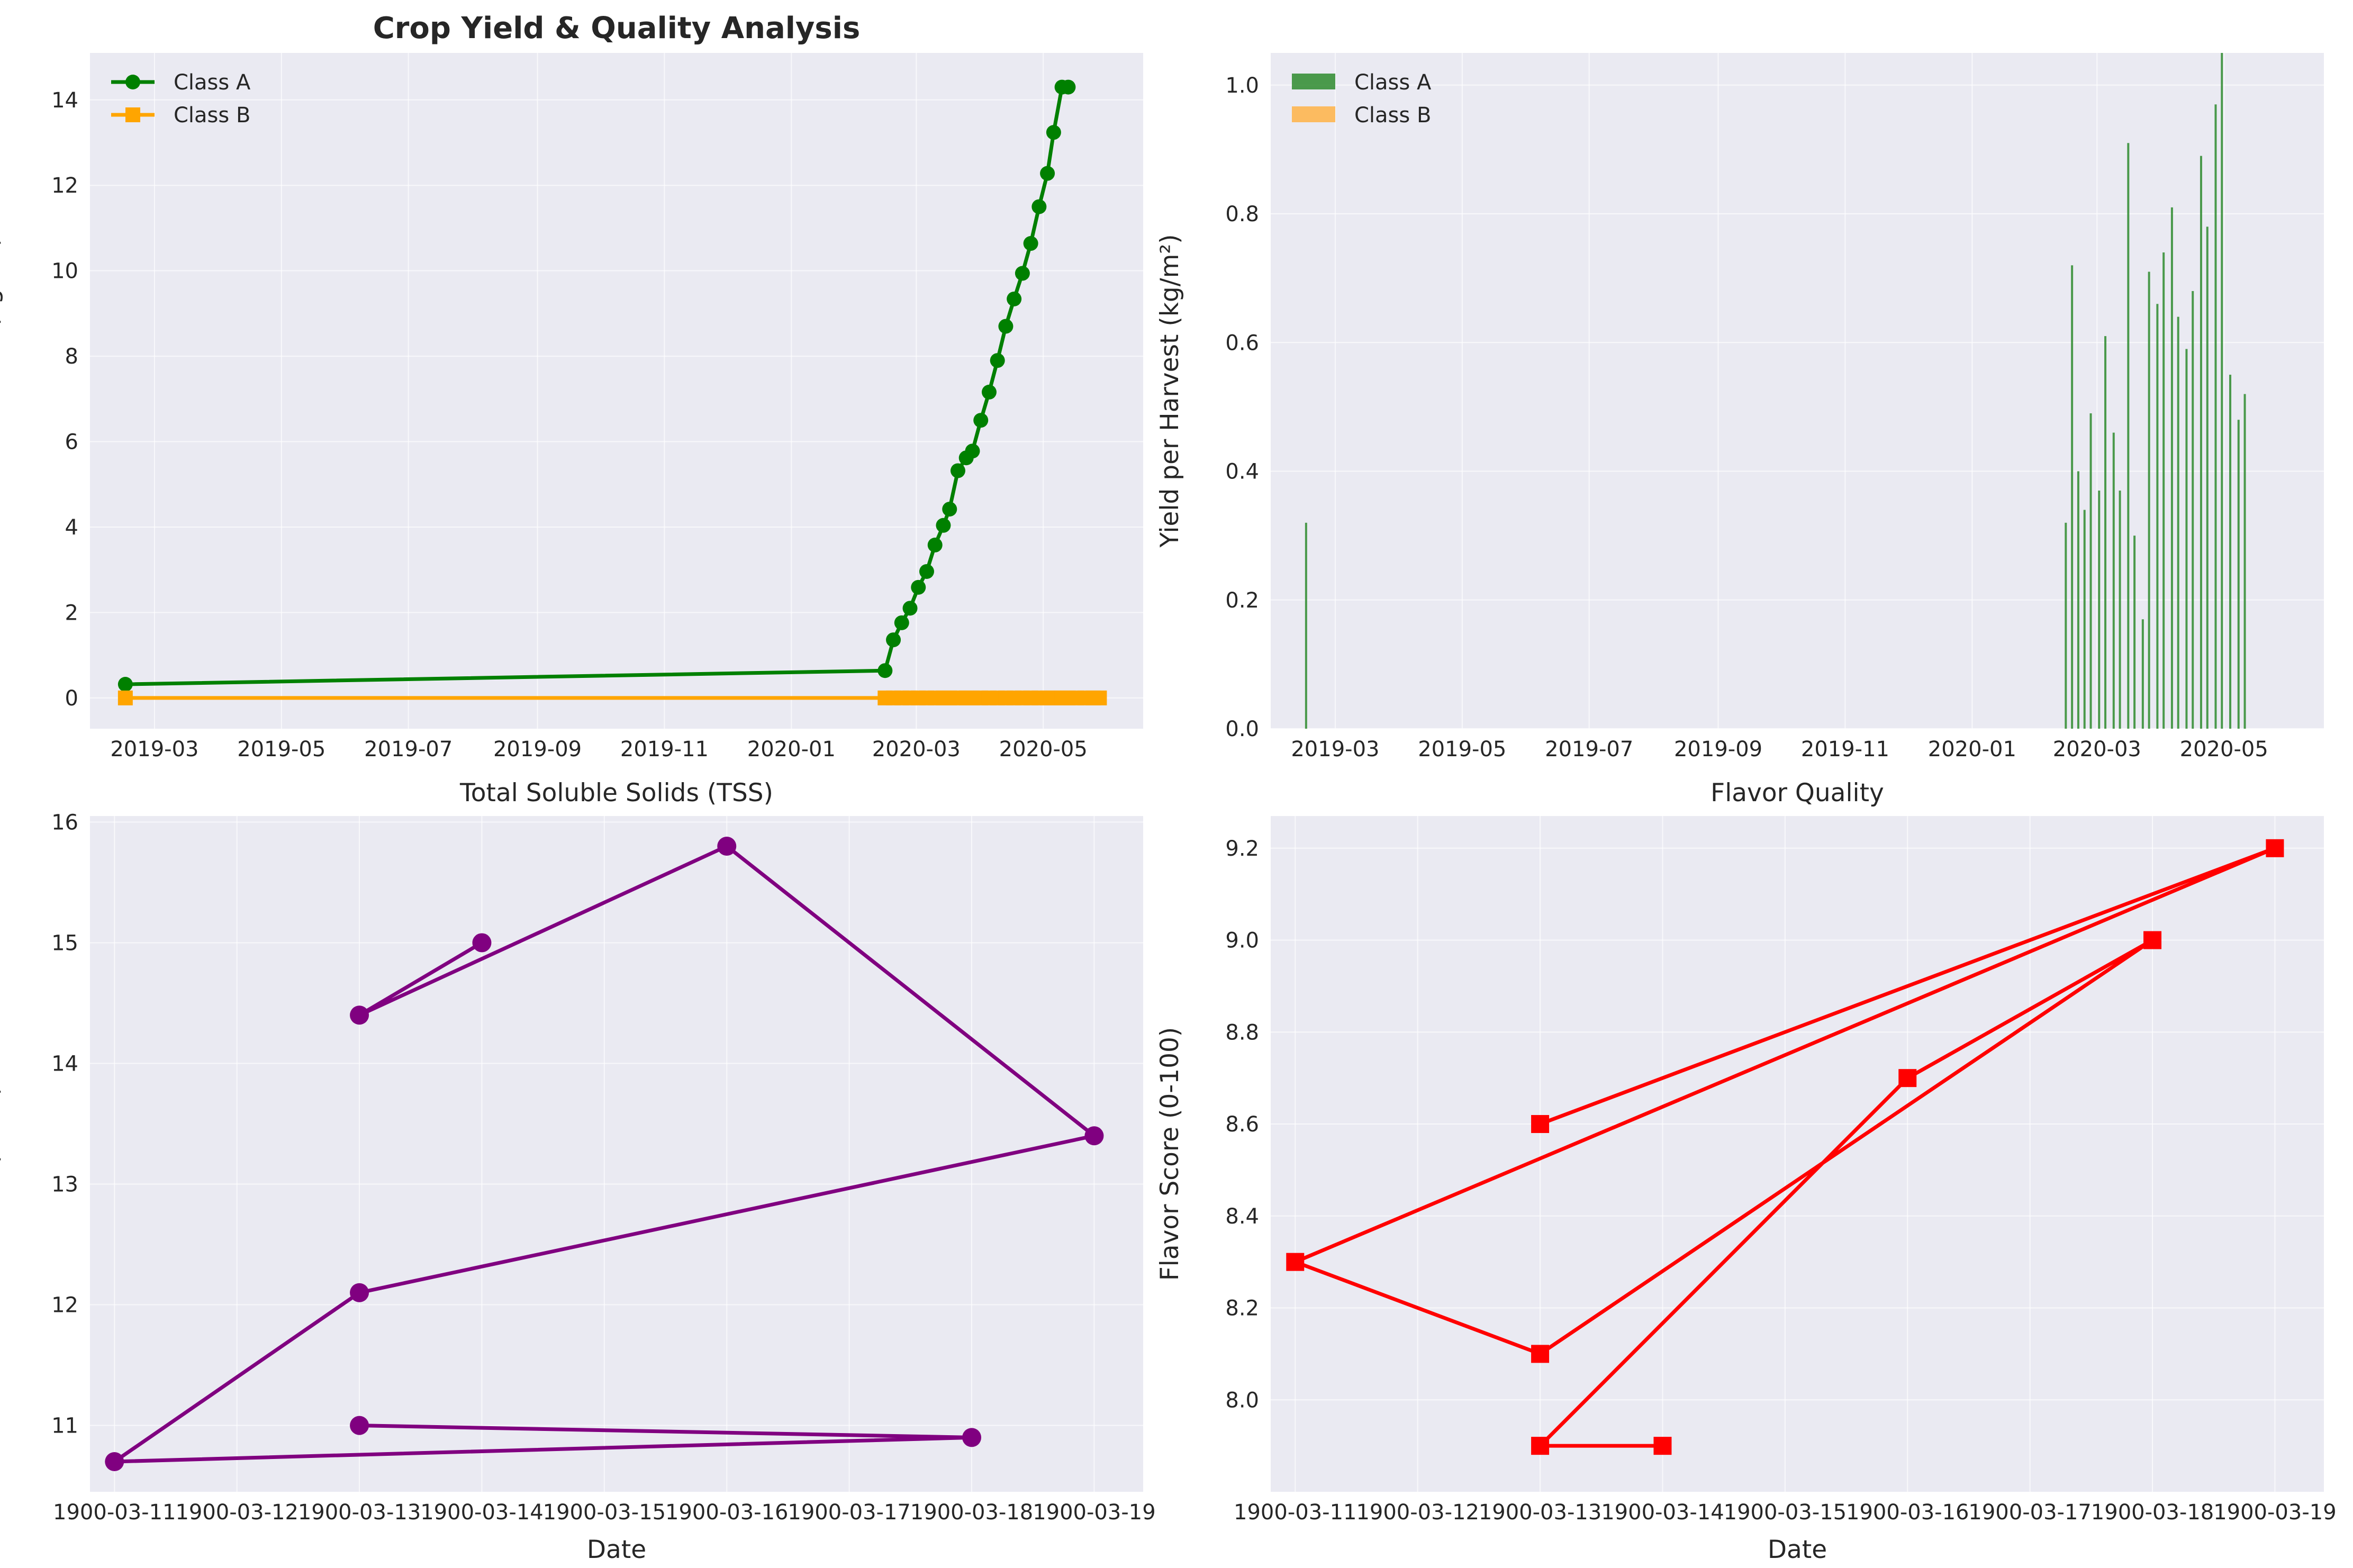  Describe the element at coordinates (65, 100) in the screenshot. I see `y-tick-label: 14` at that location.